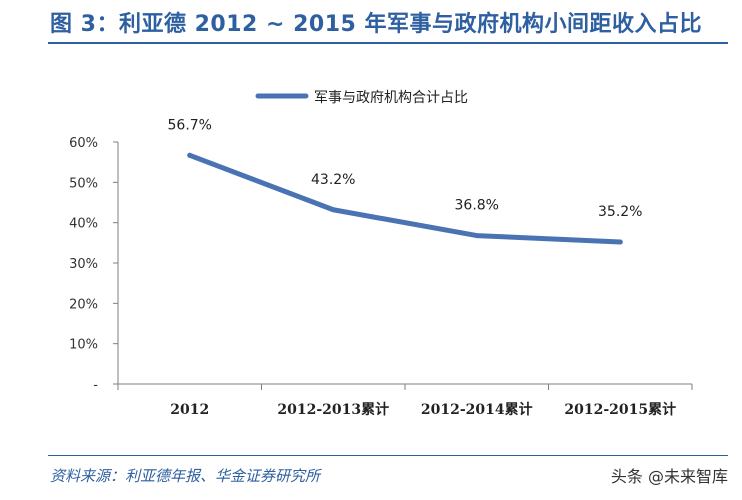 This screenshot has width=742, height=500. Describe the element at coordinates (388, 455) in the screenshot. I see `source-divider` at that location.